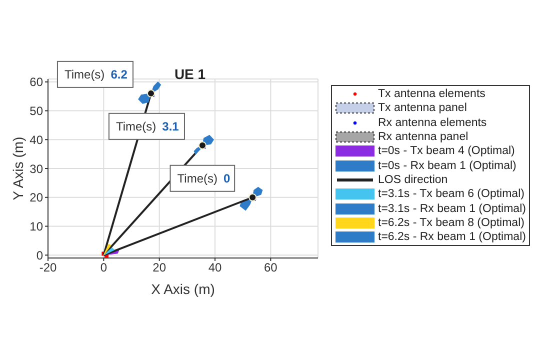 The height and width of the screenshot is (337, 560). What do you see at coordinates (104, 267) in the screenshot?
I see `x-tick-label: 0` at bounding box center [104, 267].